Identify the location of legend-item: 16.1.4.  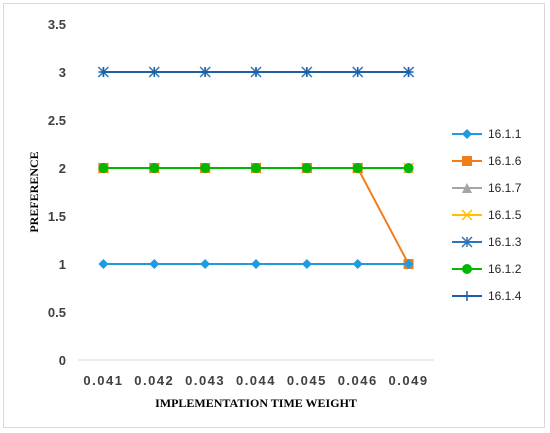
(487, 296).